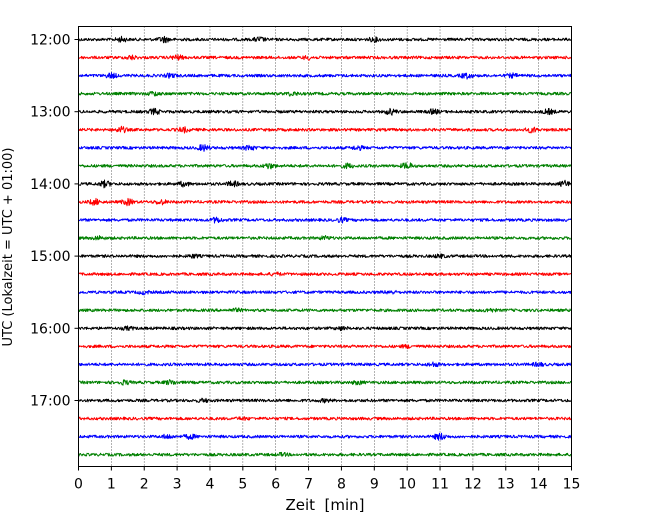  I want to click on y-axis-ticks: 12:00 13:00 14:00 15:00 16:00 17:00, so click(54, 221).